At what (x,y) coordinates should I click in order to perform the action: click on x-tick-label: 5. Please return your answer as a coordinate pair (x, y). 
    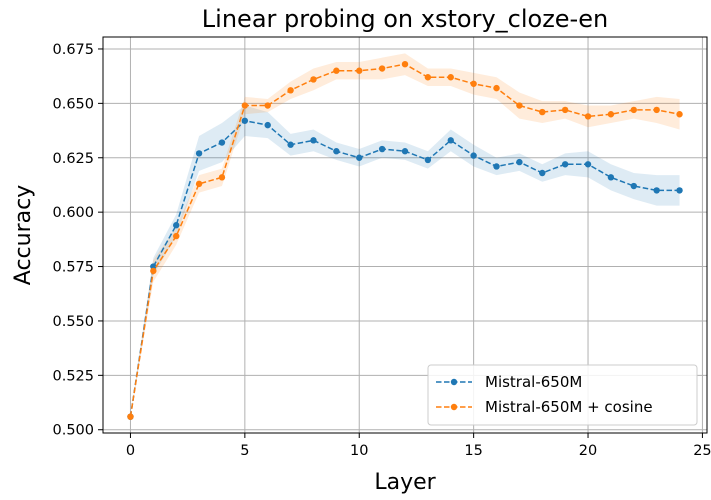
    Looking at the image, I should click on (244, 451).